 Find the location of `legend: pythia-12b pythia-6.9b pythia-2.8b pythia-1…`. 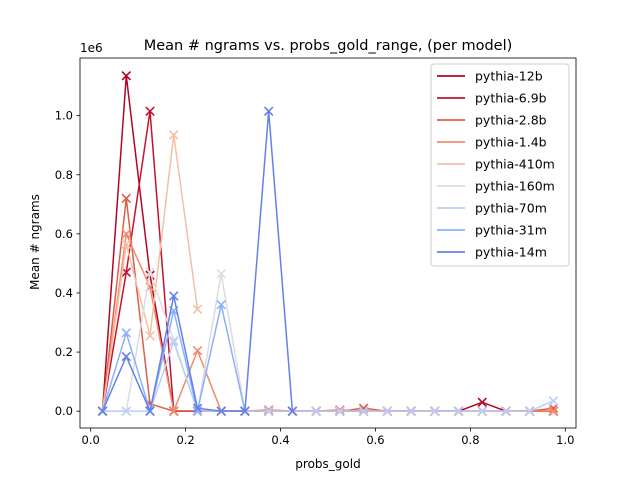

legend: pythia-12b pythia-6.9b pythia-2.8b pythia-1… is located at coordinates (500, 165).